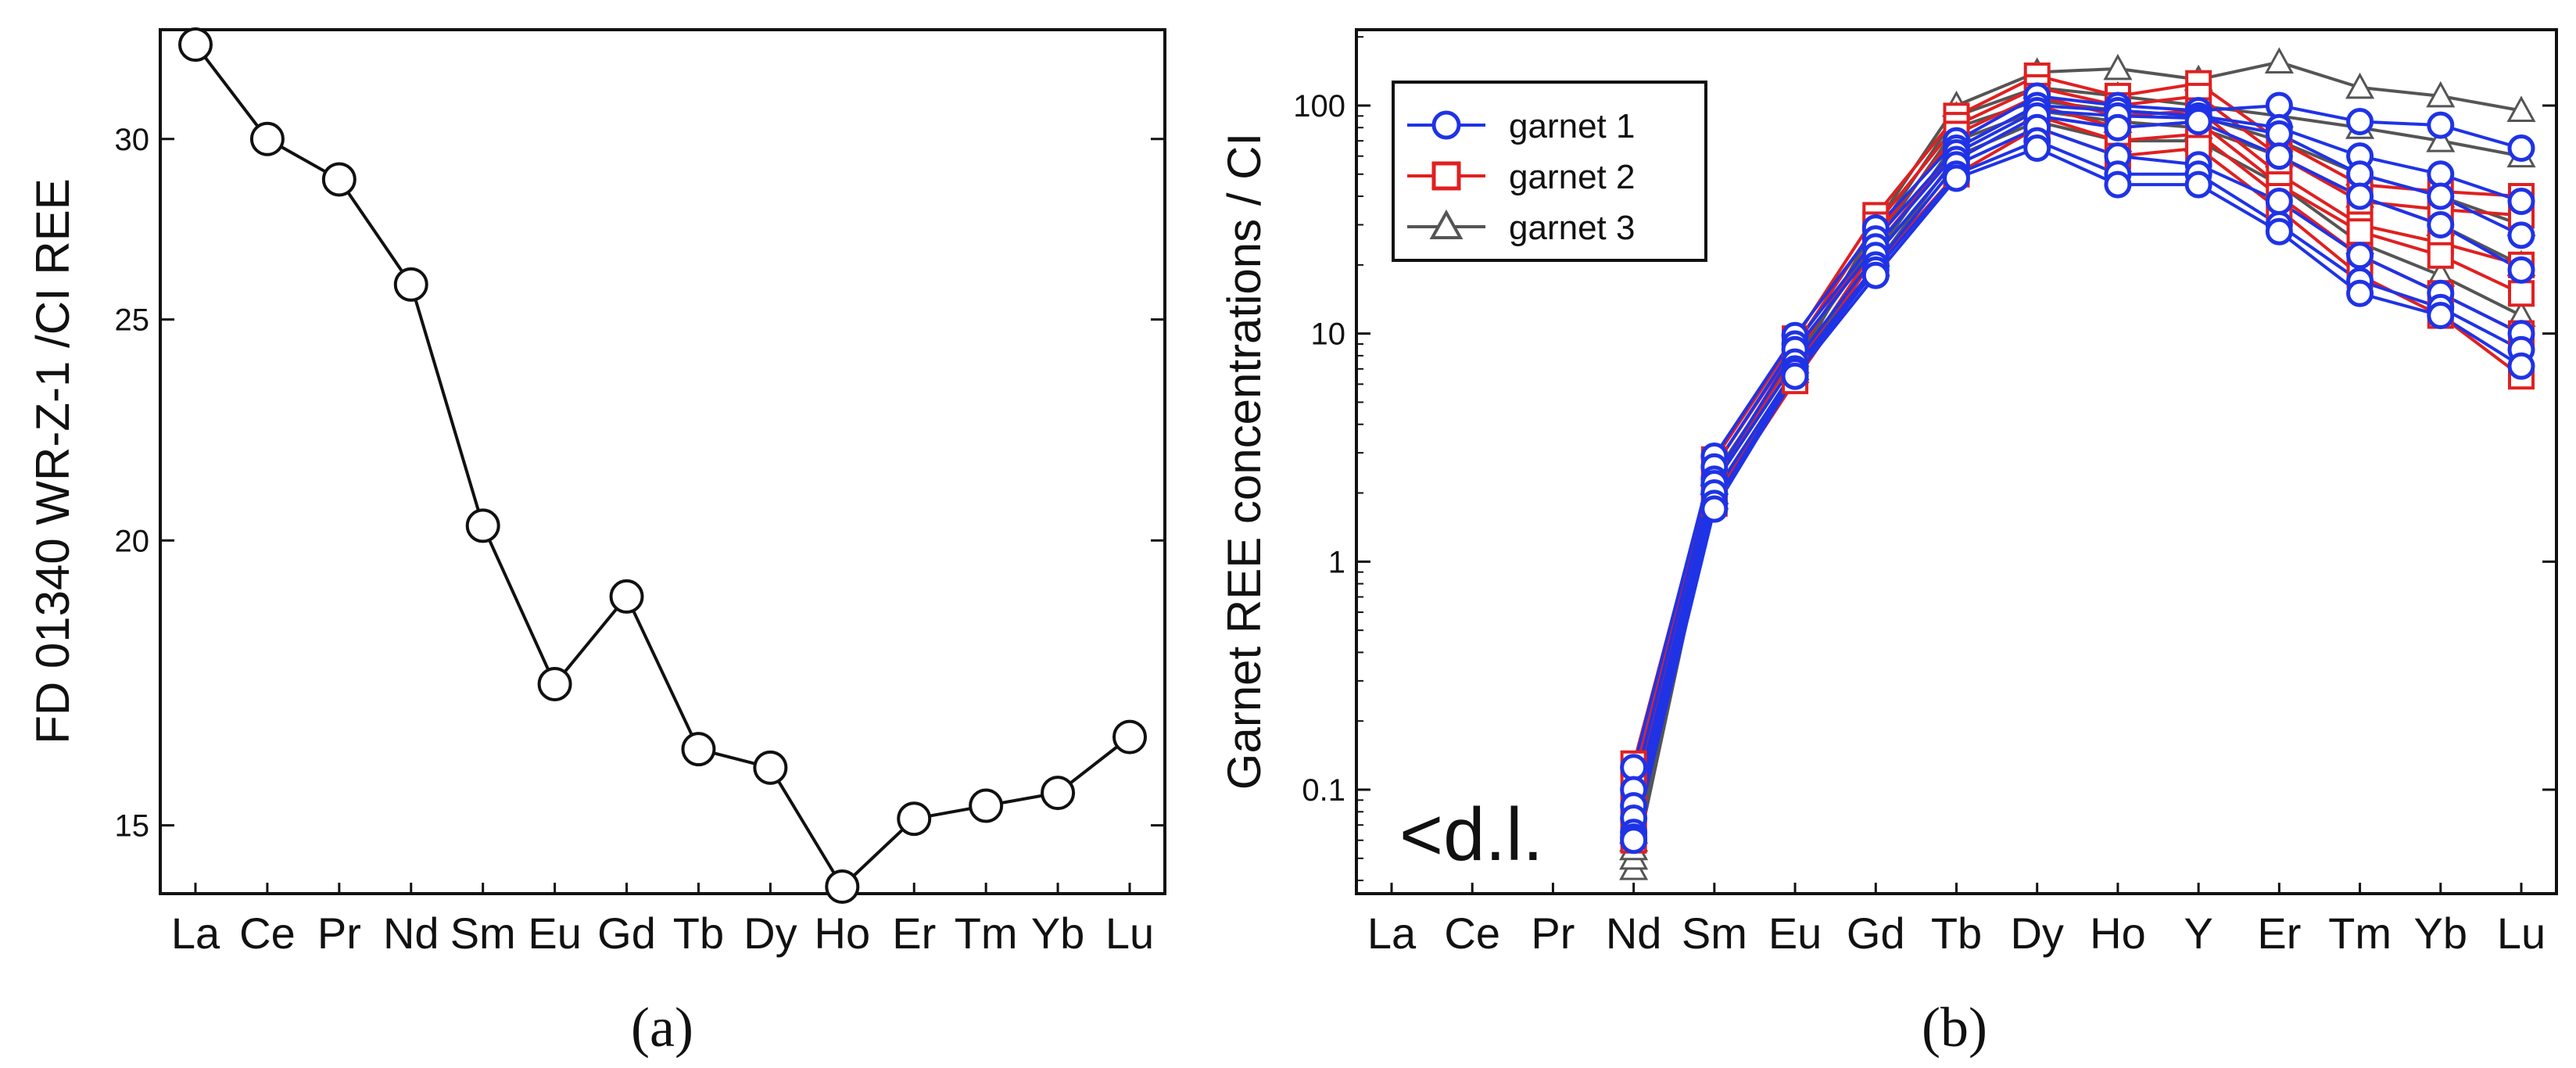 Image resolution: width=2576 pixels, height=1068 pixels. What do you see at coordinates (914, 933) in the screenshot?
I see `panel-a-xtick-label-er: Er` at bounding box center [914, 933].